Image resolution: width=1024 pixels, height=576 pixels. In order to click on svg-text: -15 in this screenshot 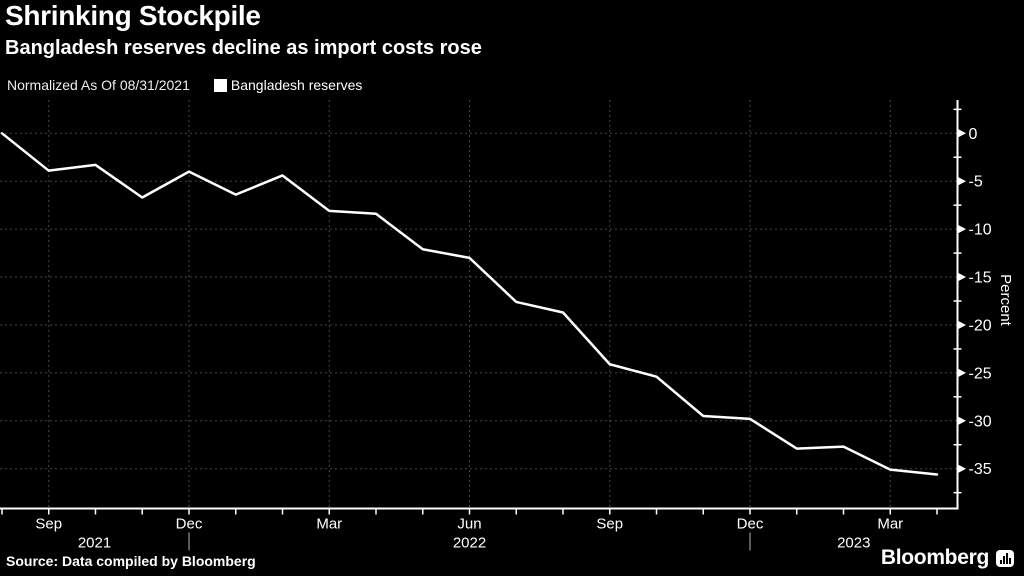, I will do `click(980, 278)`.